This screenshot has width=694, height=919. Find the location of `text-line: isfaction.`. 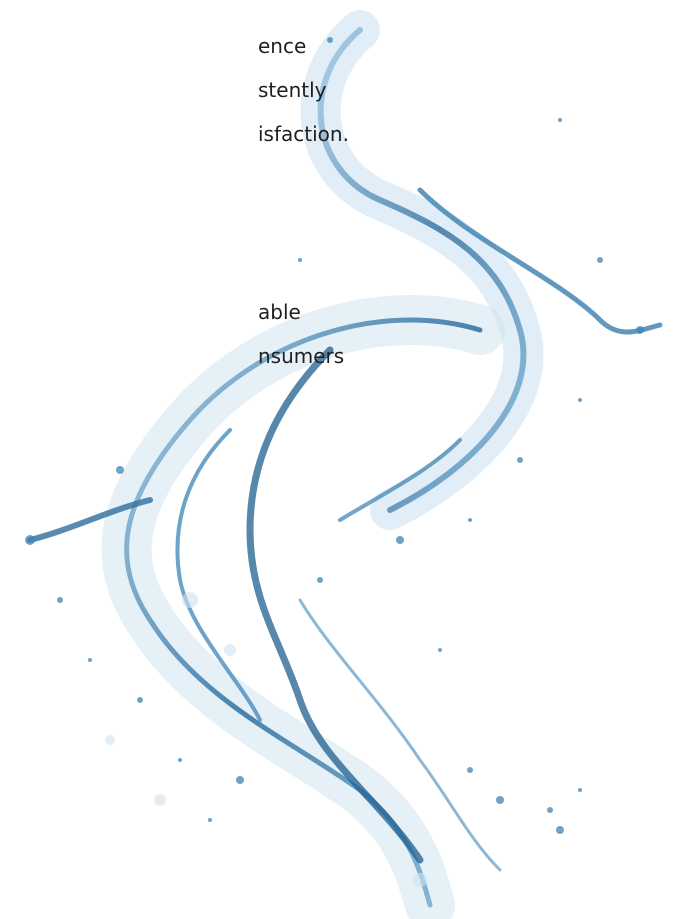

text-line: isfaction. is located at coordinates (303, 134).